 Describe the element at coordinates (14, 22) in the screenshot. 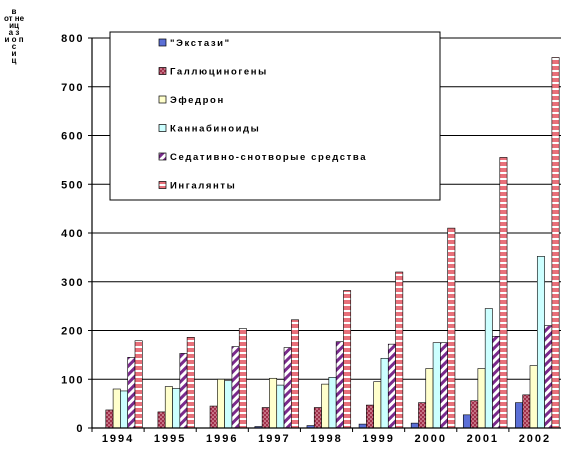

I see `y-axis-label-line: от неиц` at that location.